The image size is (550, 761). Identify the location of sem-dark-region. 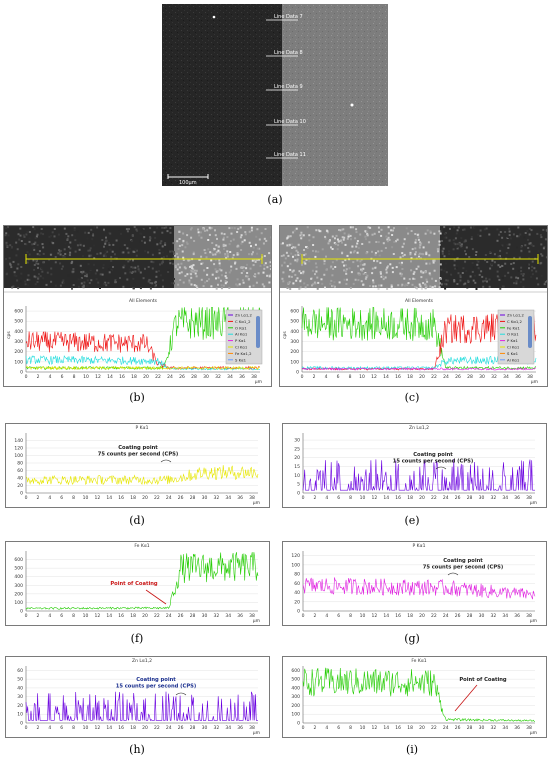
(222, 95).